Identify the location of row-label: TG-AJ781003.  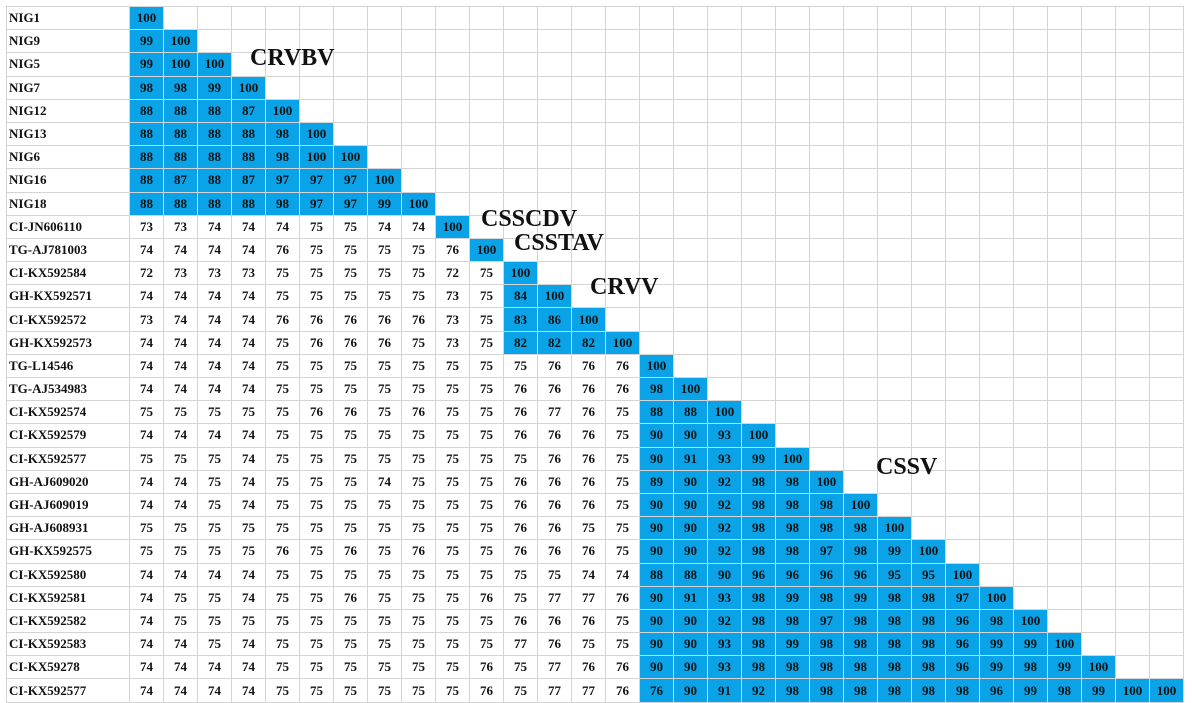
(68, 250).